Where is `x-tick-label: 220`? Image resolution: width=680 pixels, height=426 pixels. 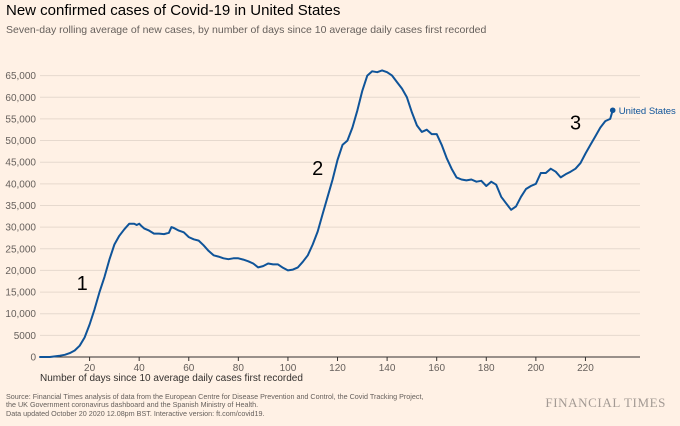
x-tick-label: 220 is located at coordinates (585, 368).